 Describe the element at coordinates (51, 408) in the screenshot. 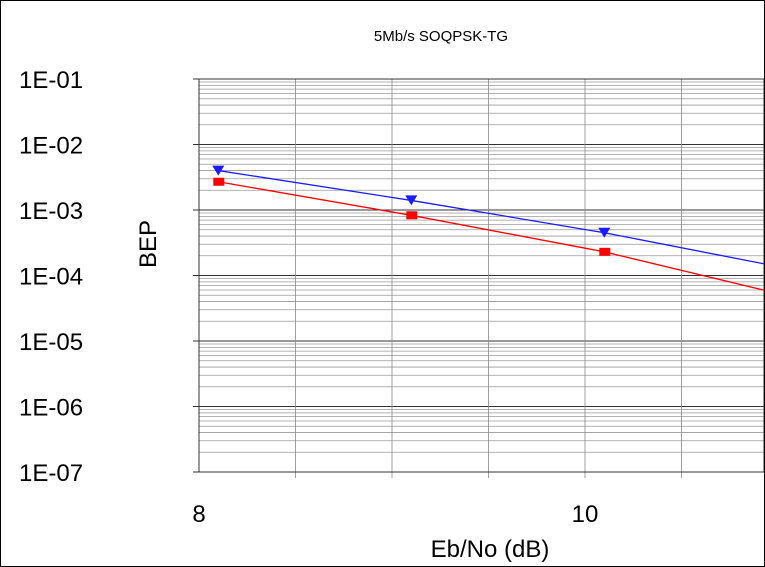

I see `y-tick-label: 1E-06` at that location.